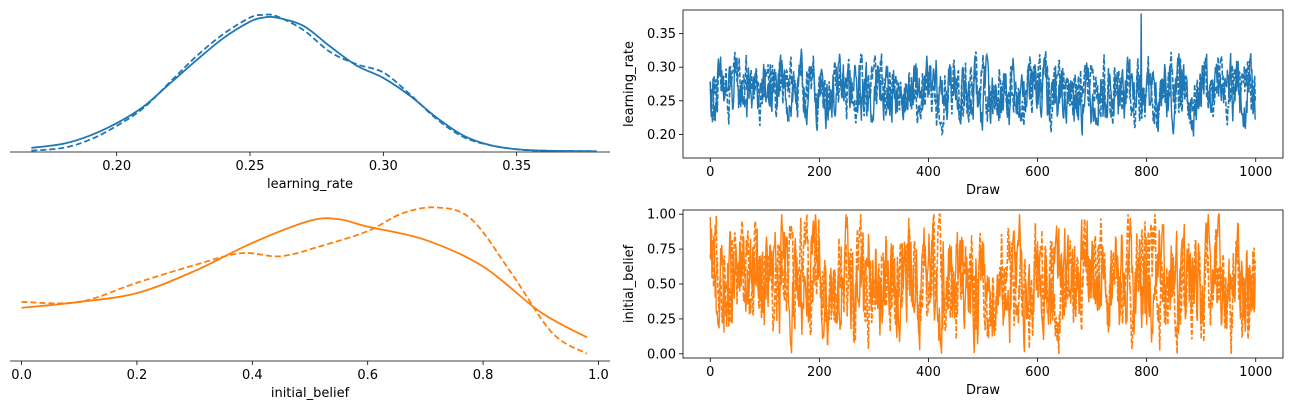 The width and height of the screenshot is (1291, 413). What do you see at coordinates (367, 375) in the screenshot?
I see `x-tick-label: 0.6` at bounding box center [367, 375].